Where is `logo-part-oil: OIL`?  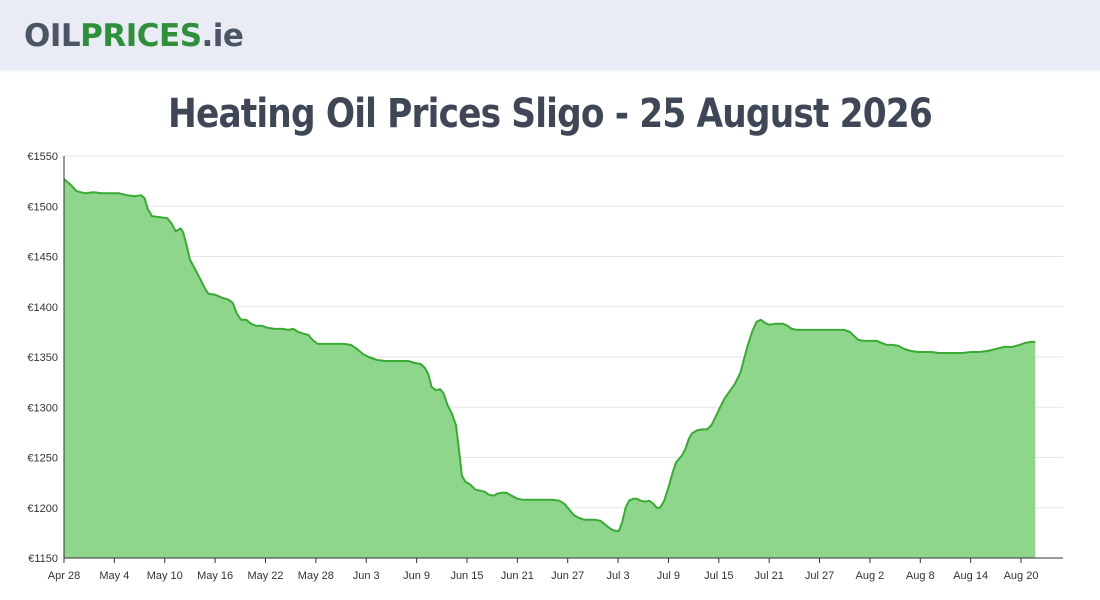
logo-part-oil: OIL is located at coordinates (52, 36).